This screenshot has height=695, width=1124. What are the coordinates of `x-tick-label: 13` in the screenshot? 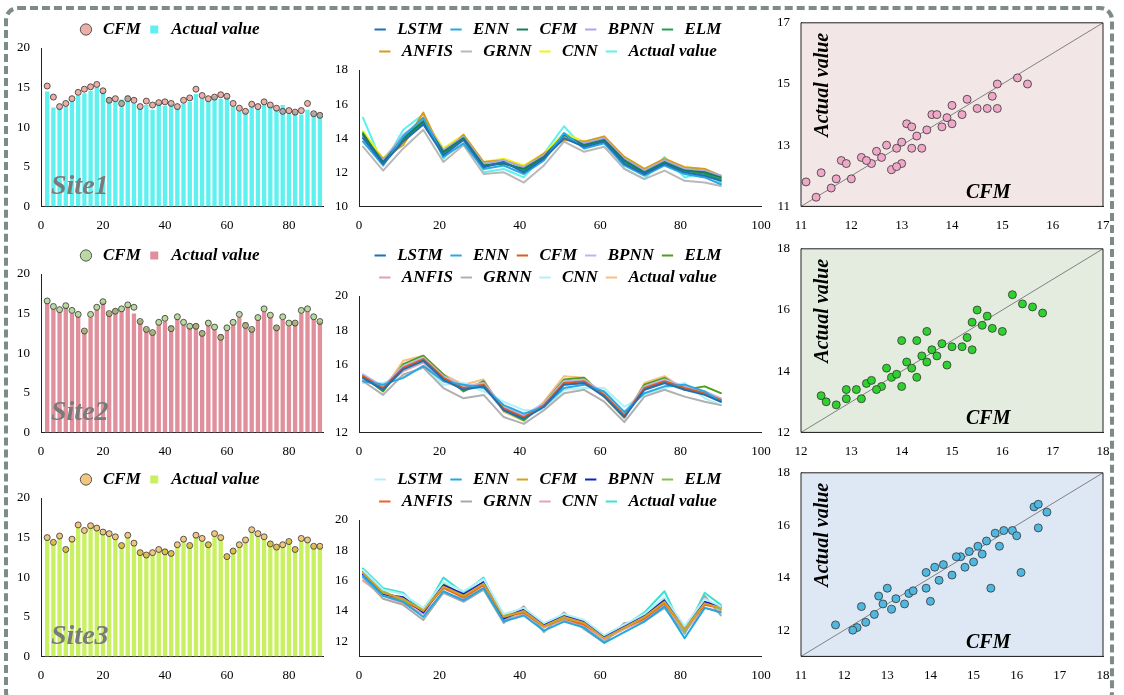 It's located at (902, 224).